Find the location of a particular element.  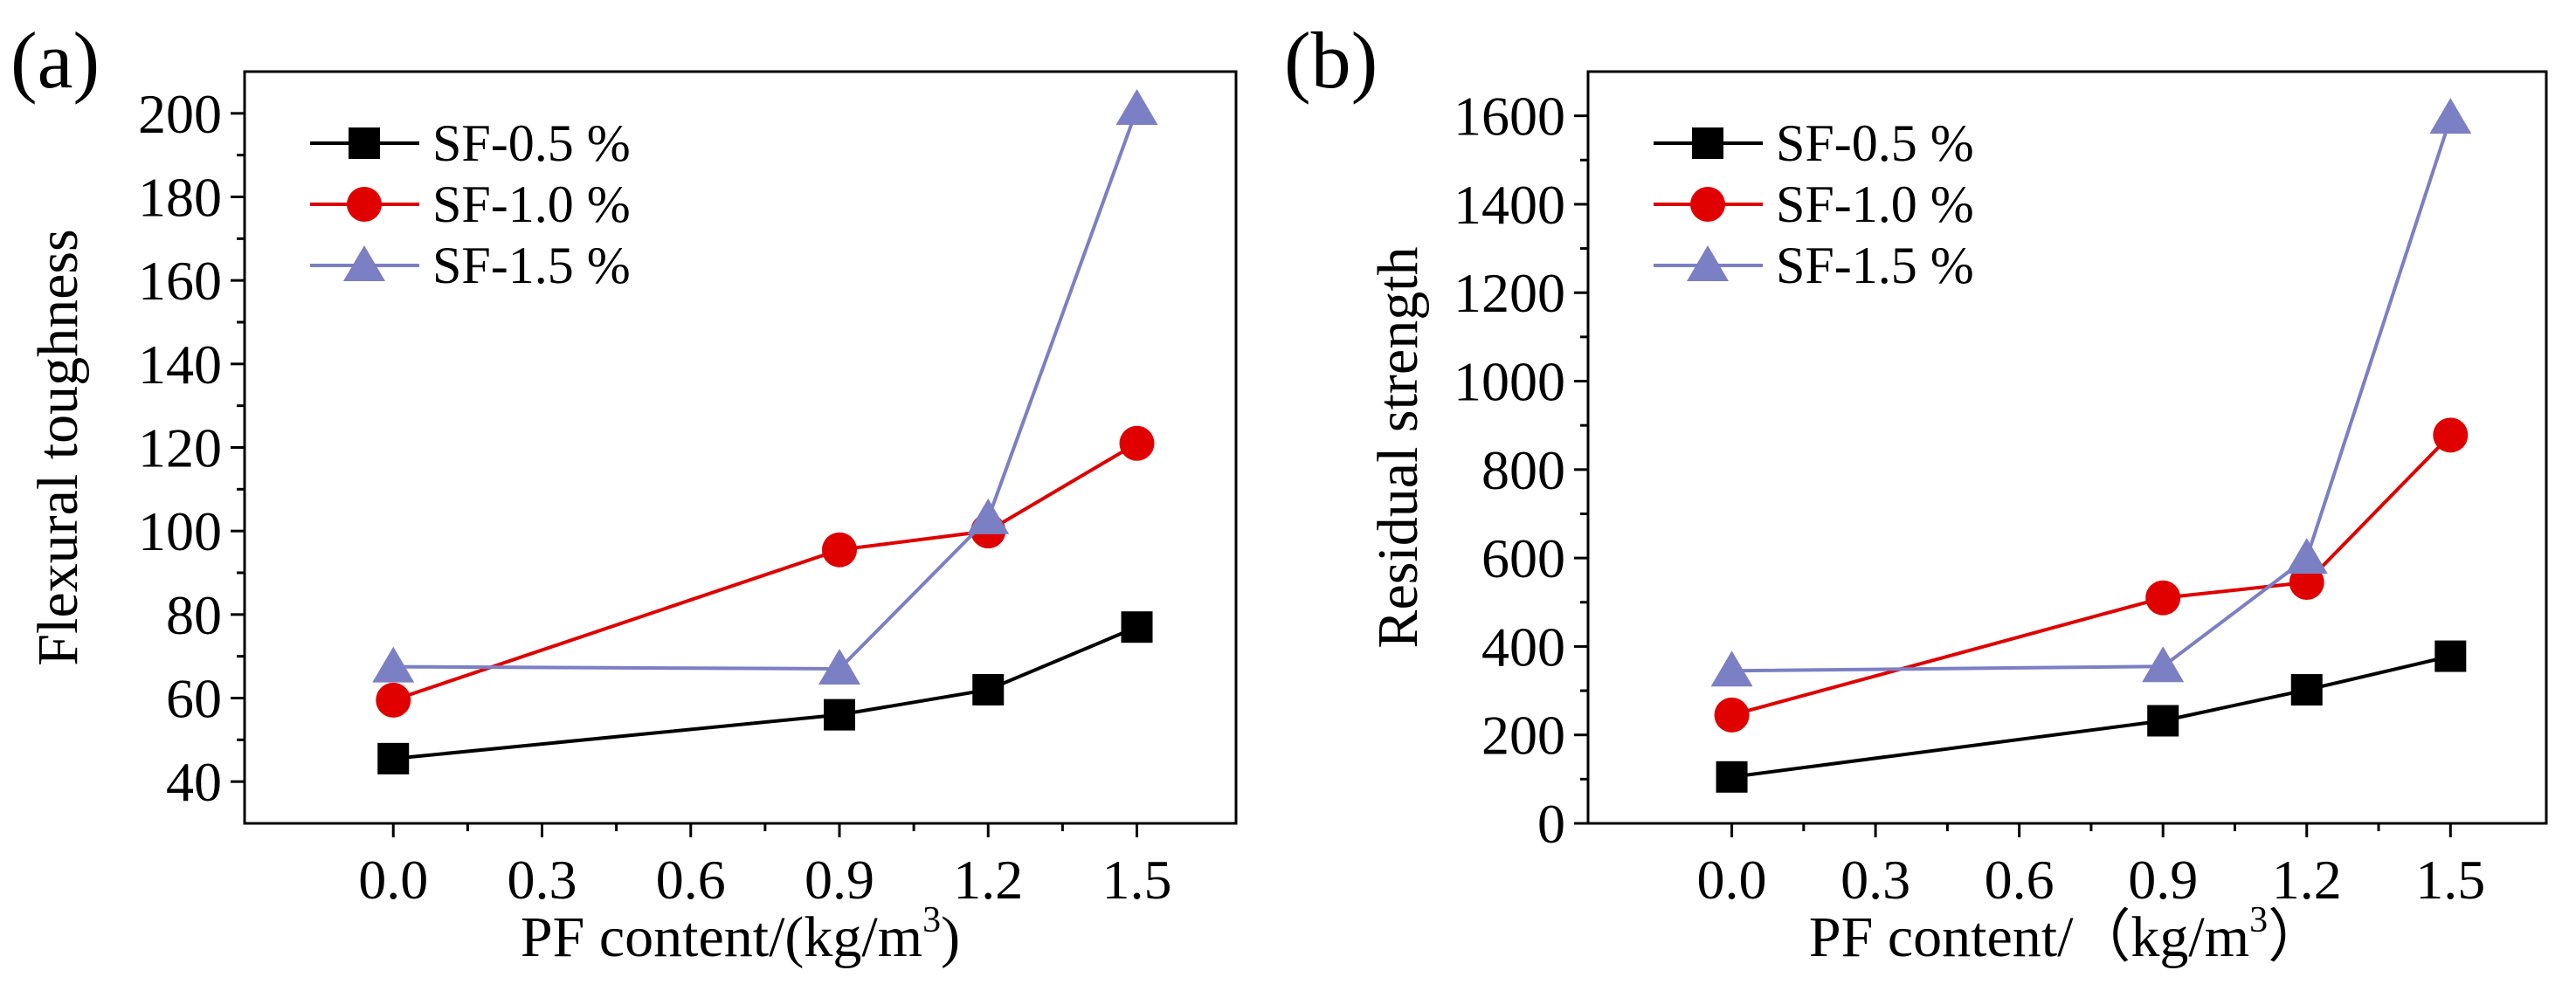

x-axis-title-end: ) is located at coordinates (950, 937).